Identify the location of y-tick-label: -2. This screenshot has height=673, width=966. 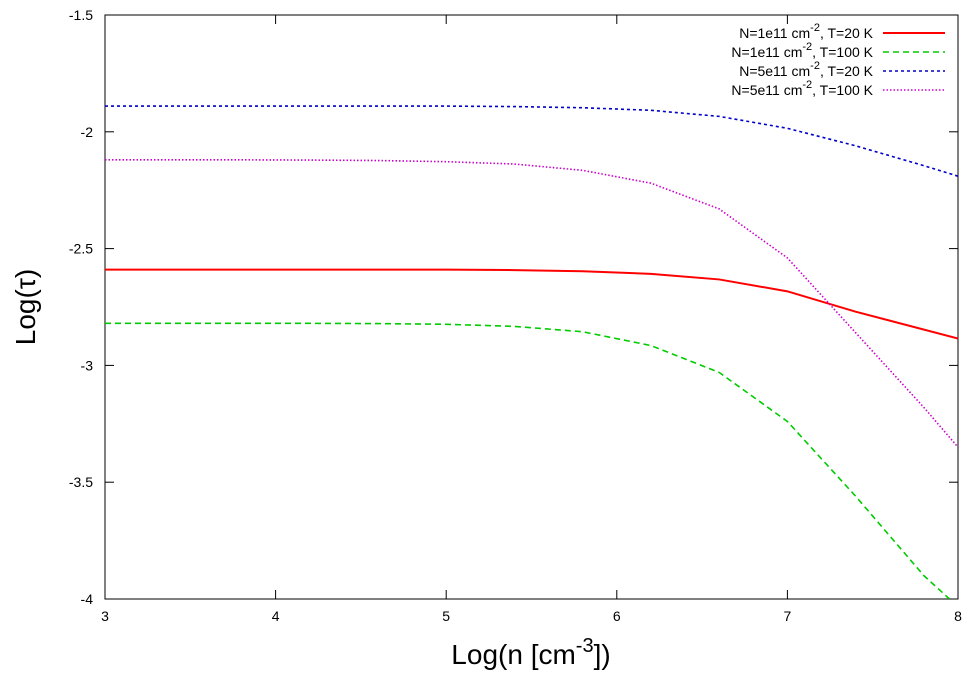
(87, 132).